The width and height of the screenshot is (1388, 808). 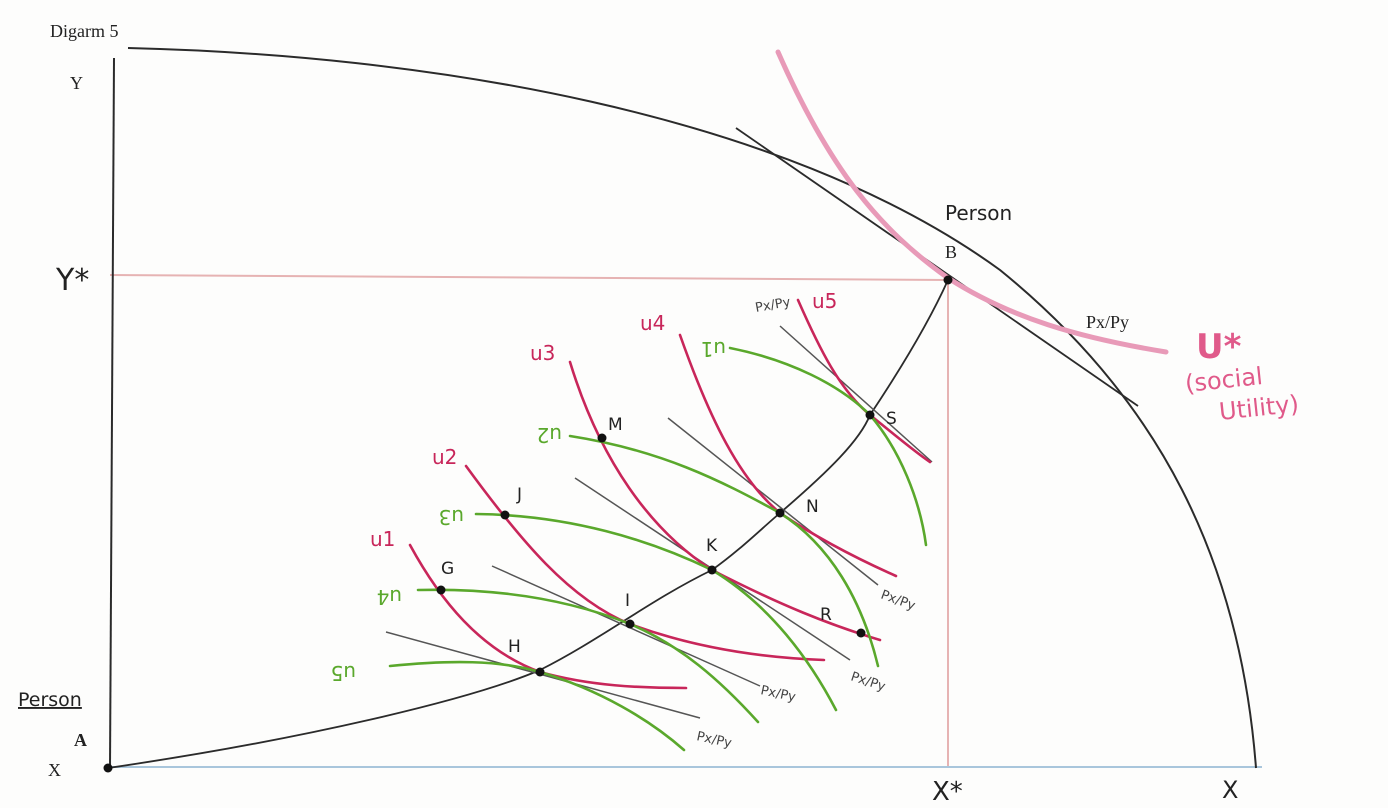 What do you see at coordinates (108, 768) in the screenshot?
I see `point-origin-a` at bounding box center [108, 768].